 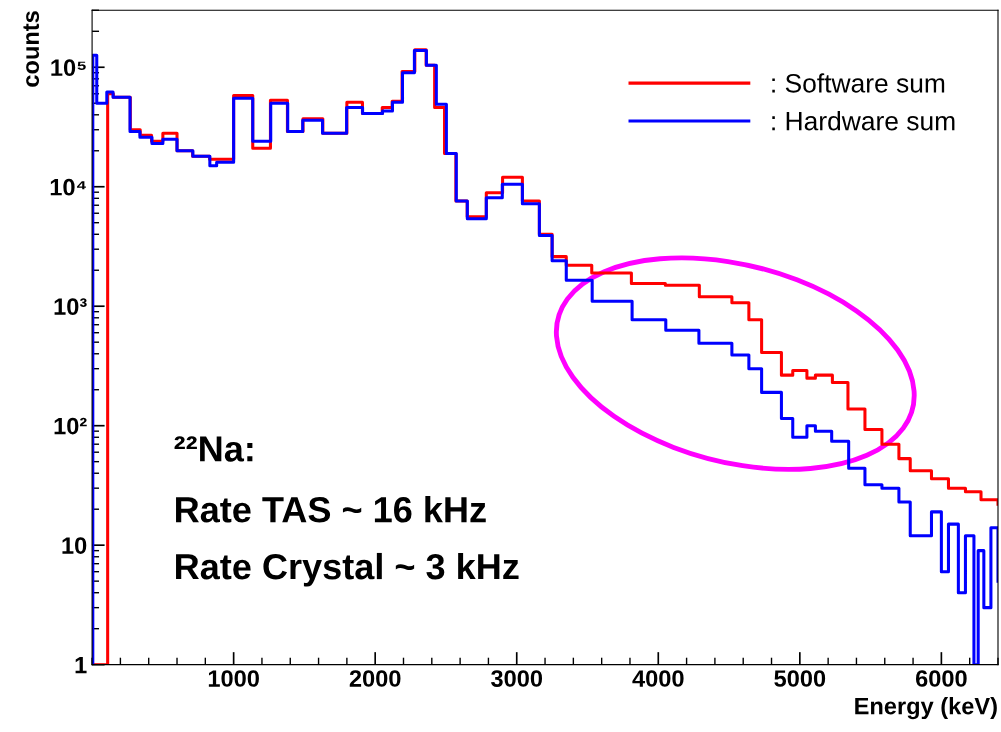 I want to click on legend-label: : Hardware sum, so click(x=863, y=121).